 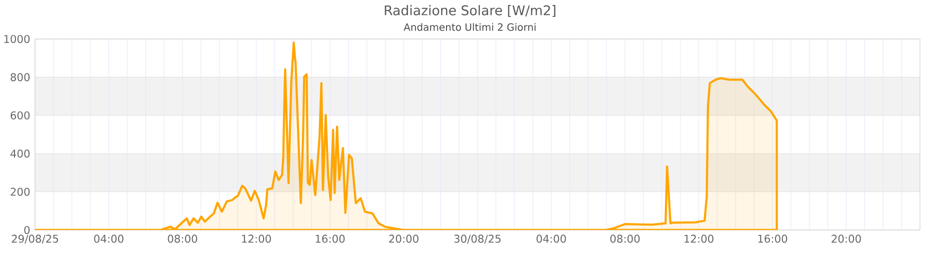 I want to click on x-tick-label: 29/08/25, so click(x=35, y=239).